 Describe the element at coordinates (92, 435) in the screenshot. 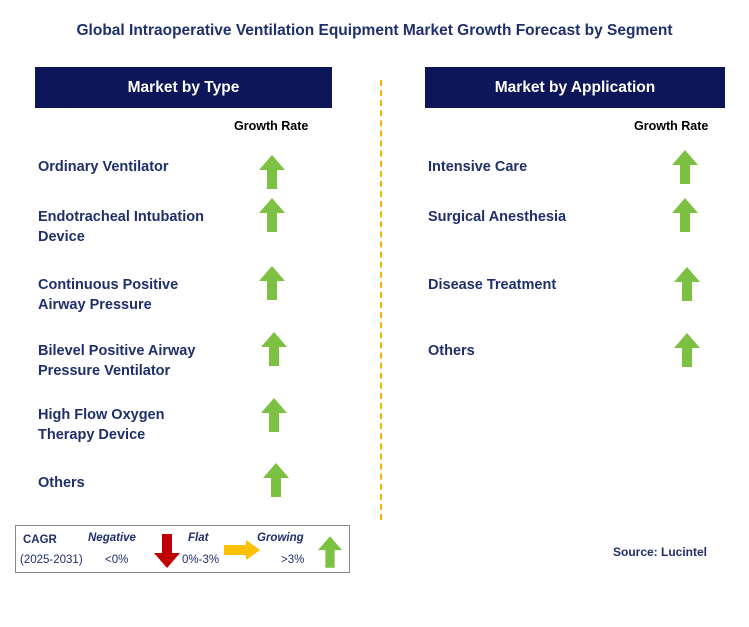

I see `type-item-label: Therapy Device` at that location.